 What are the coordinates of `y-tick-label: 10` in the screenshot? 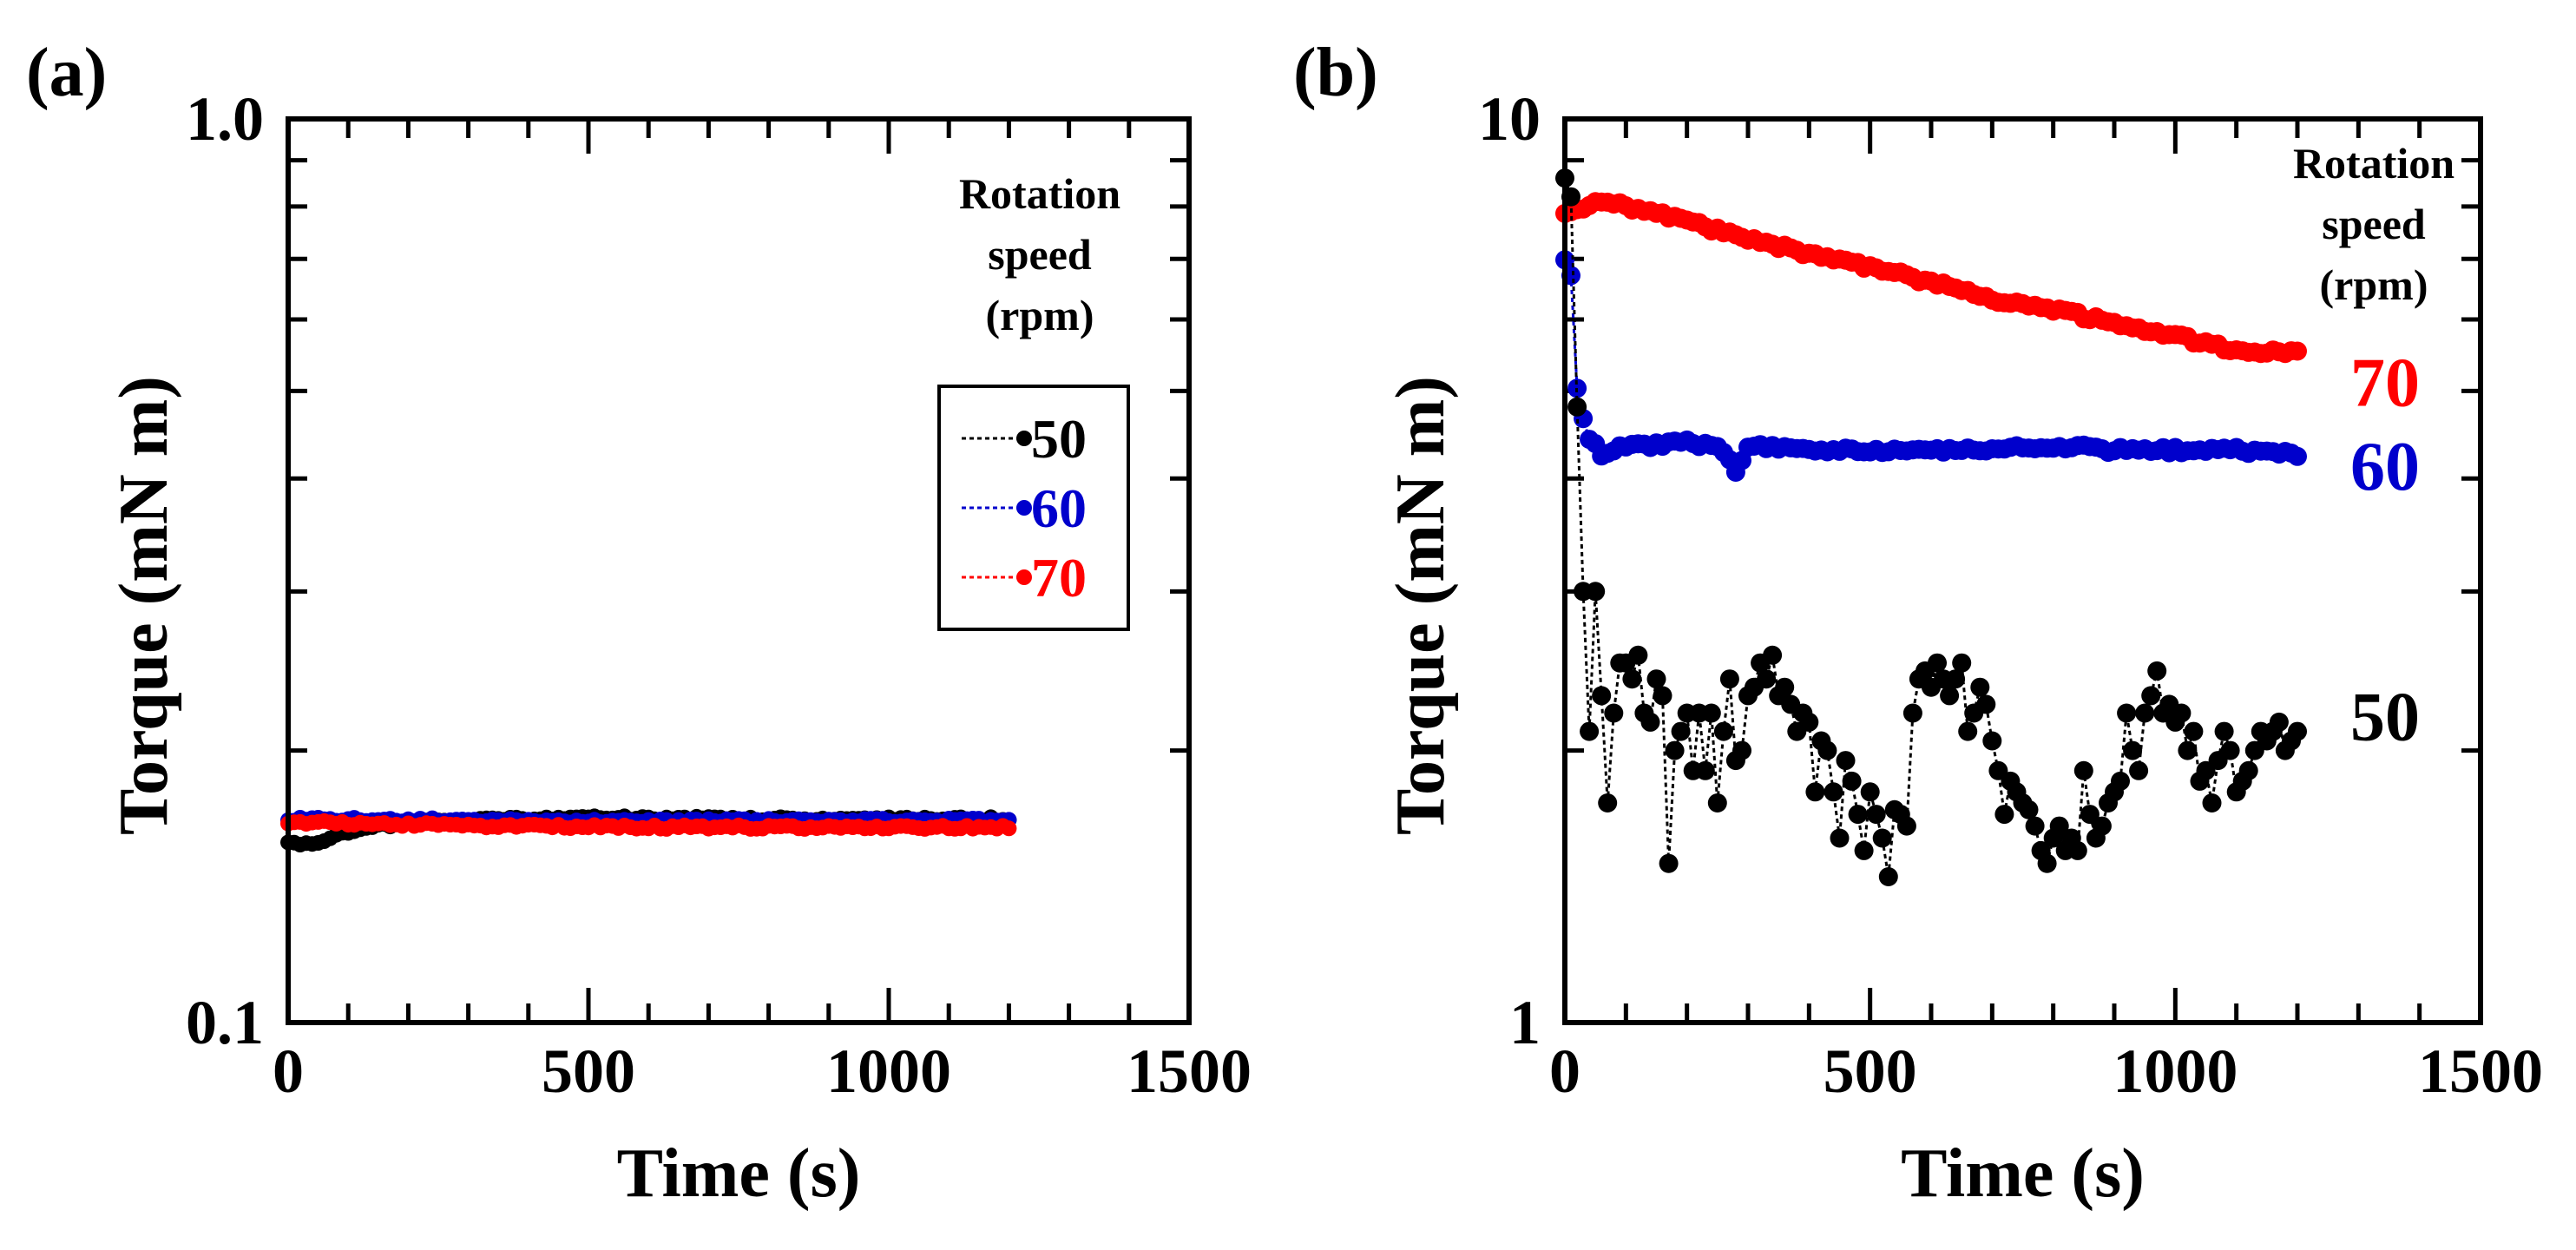 It's located at (1509, 119).